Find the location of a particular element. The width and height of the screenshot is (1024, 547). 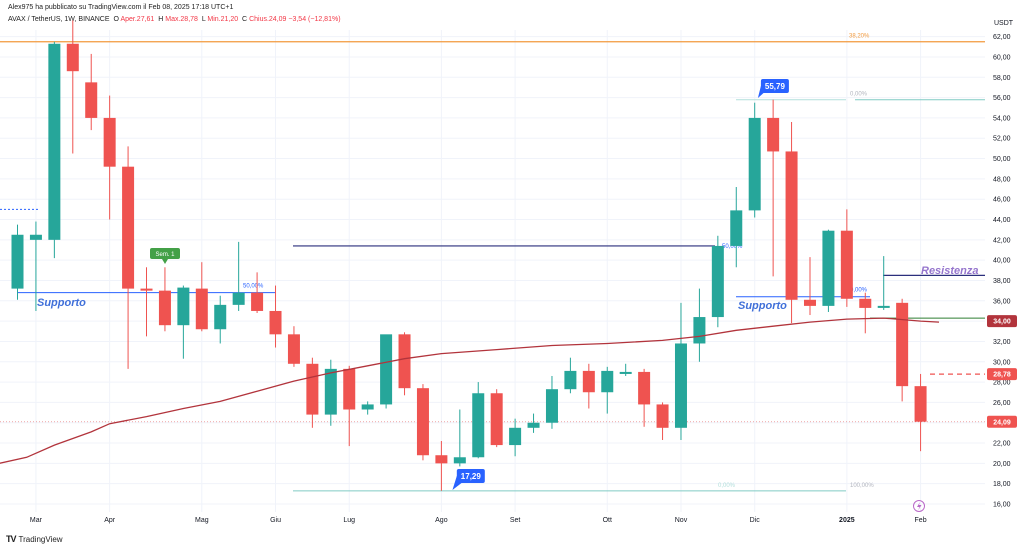

open-value: Aper.27,61 is located at coordinates (137, 19).